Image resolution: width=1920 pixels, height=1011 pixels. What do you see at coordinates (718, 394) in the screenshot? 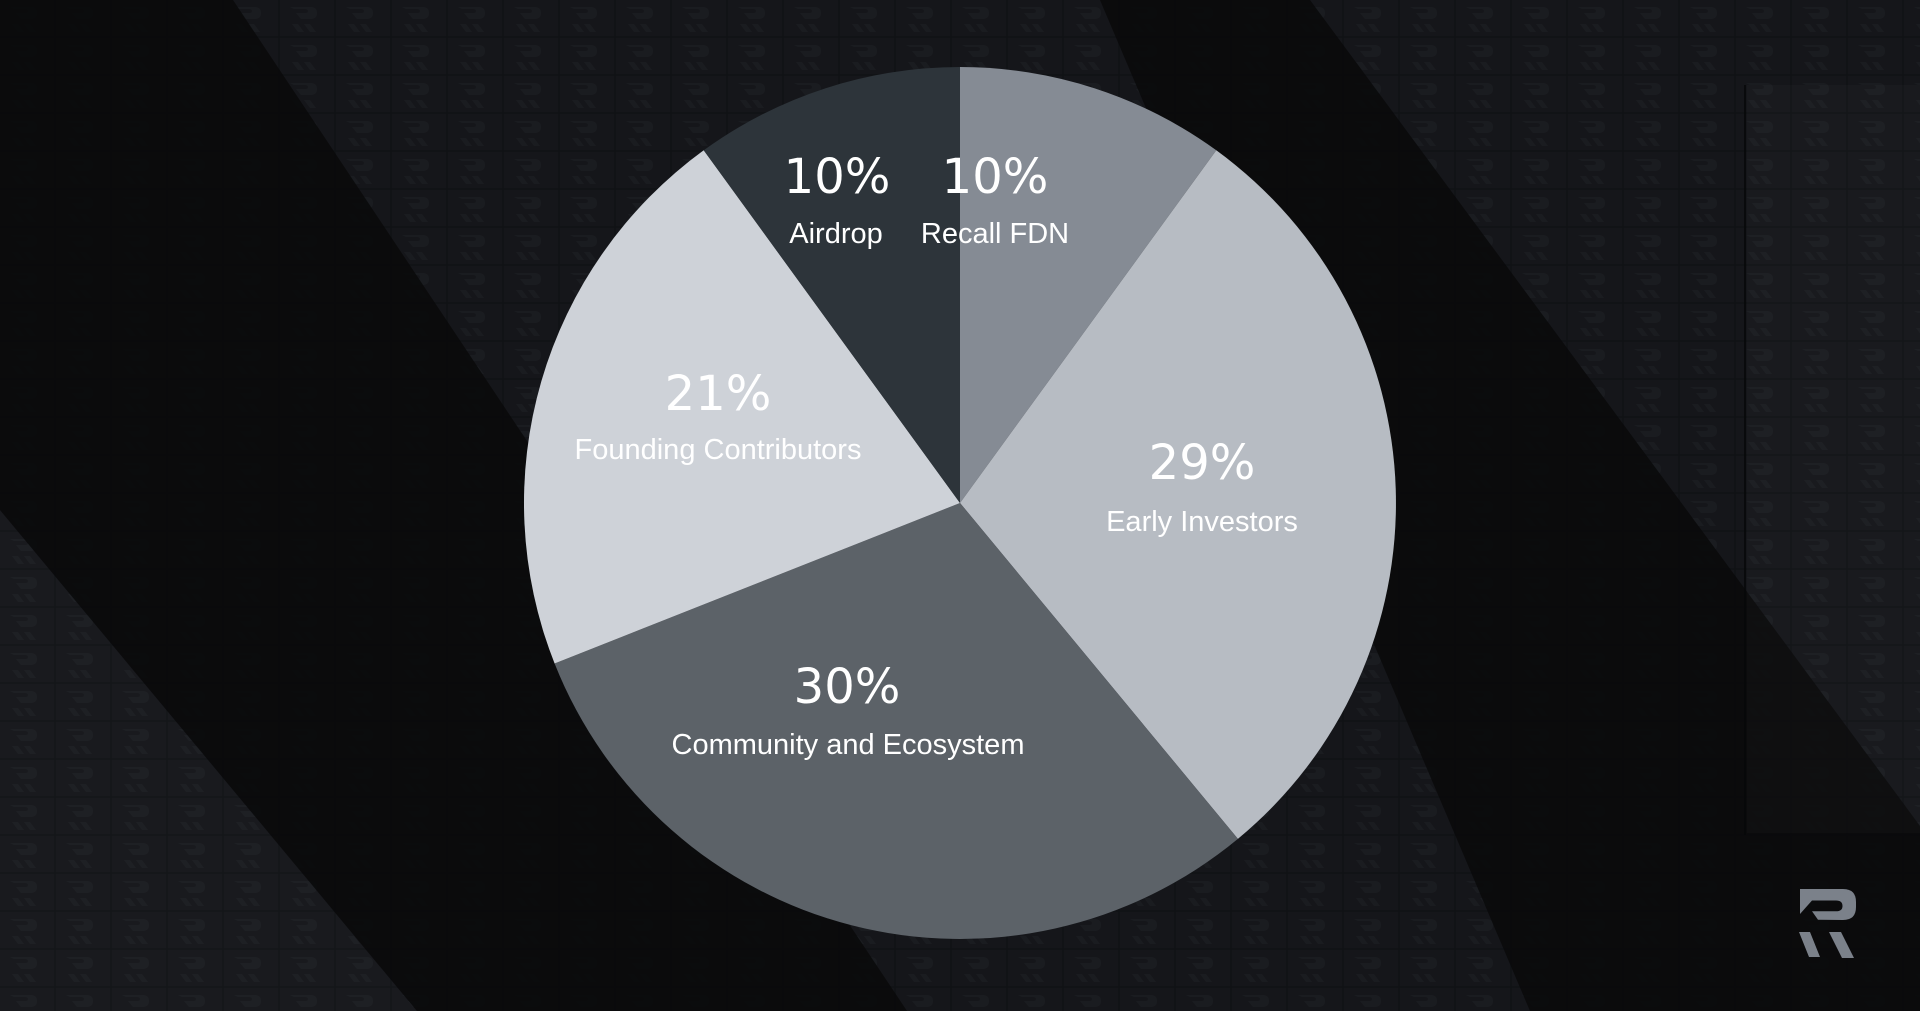
I see `pie-pct-label-founding-contributors: 21%` at bounding box center [718, 394].